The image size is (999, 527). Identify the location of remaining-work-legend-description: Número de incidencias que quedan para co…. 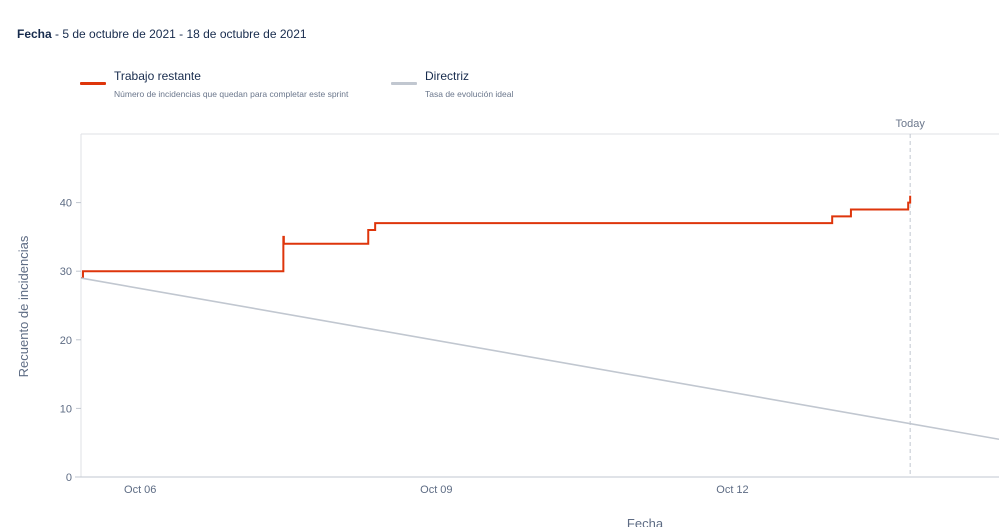
(231, 94).